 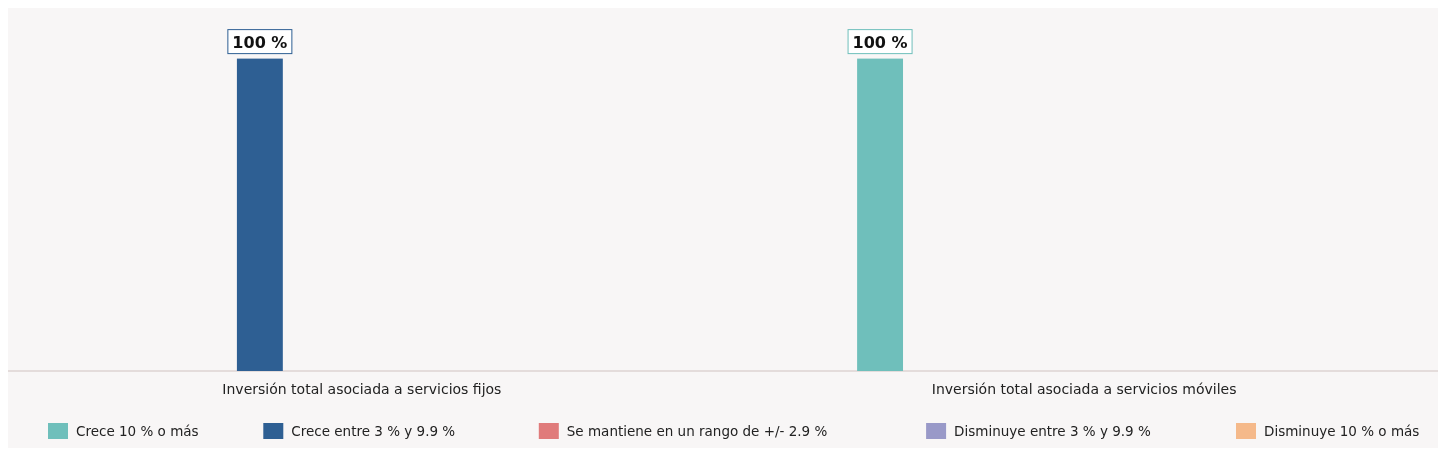 I want to click on x-tick-label: Inversión total asociada a servicios fijos, so click(x=362, y=389).